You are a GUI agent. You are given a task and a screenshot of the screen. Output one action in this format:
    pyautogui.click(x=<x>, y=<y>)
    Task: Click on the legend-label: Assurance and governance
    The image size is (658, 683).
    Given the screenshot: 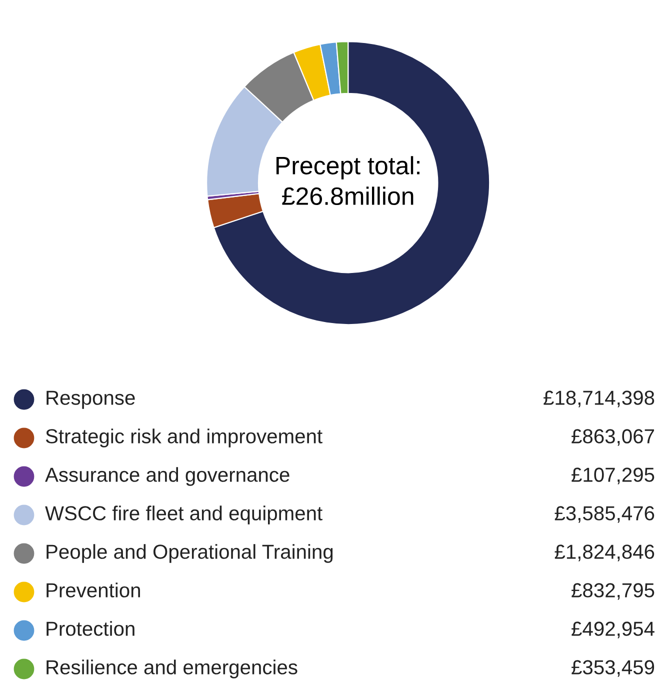 What is the action you would take?
    pyautogui.click(x=167, y=476)
    